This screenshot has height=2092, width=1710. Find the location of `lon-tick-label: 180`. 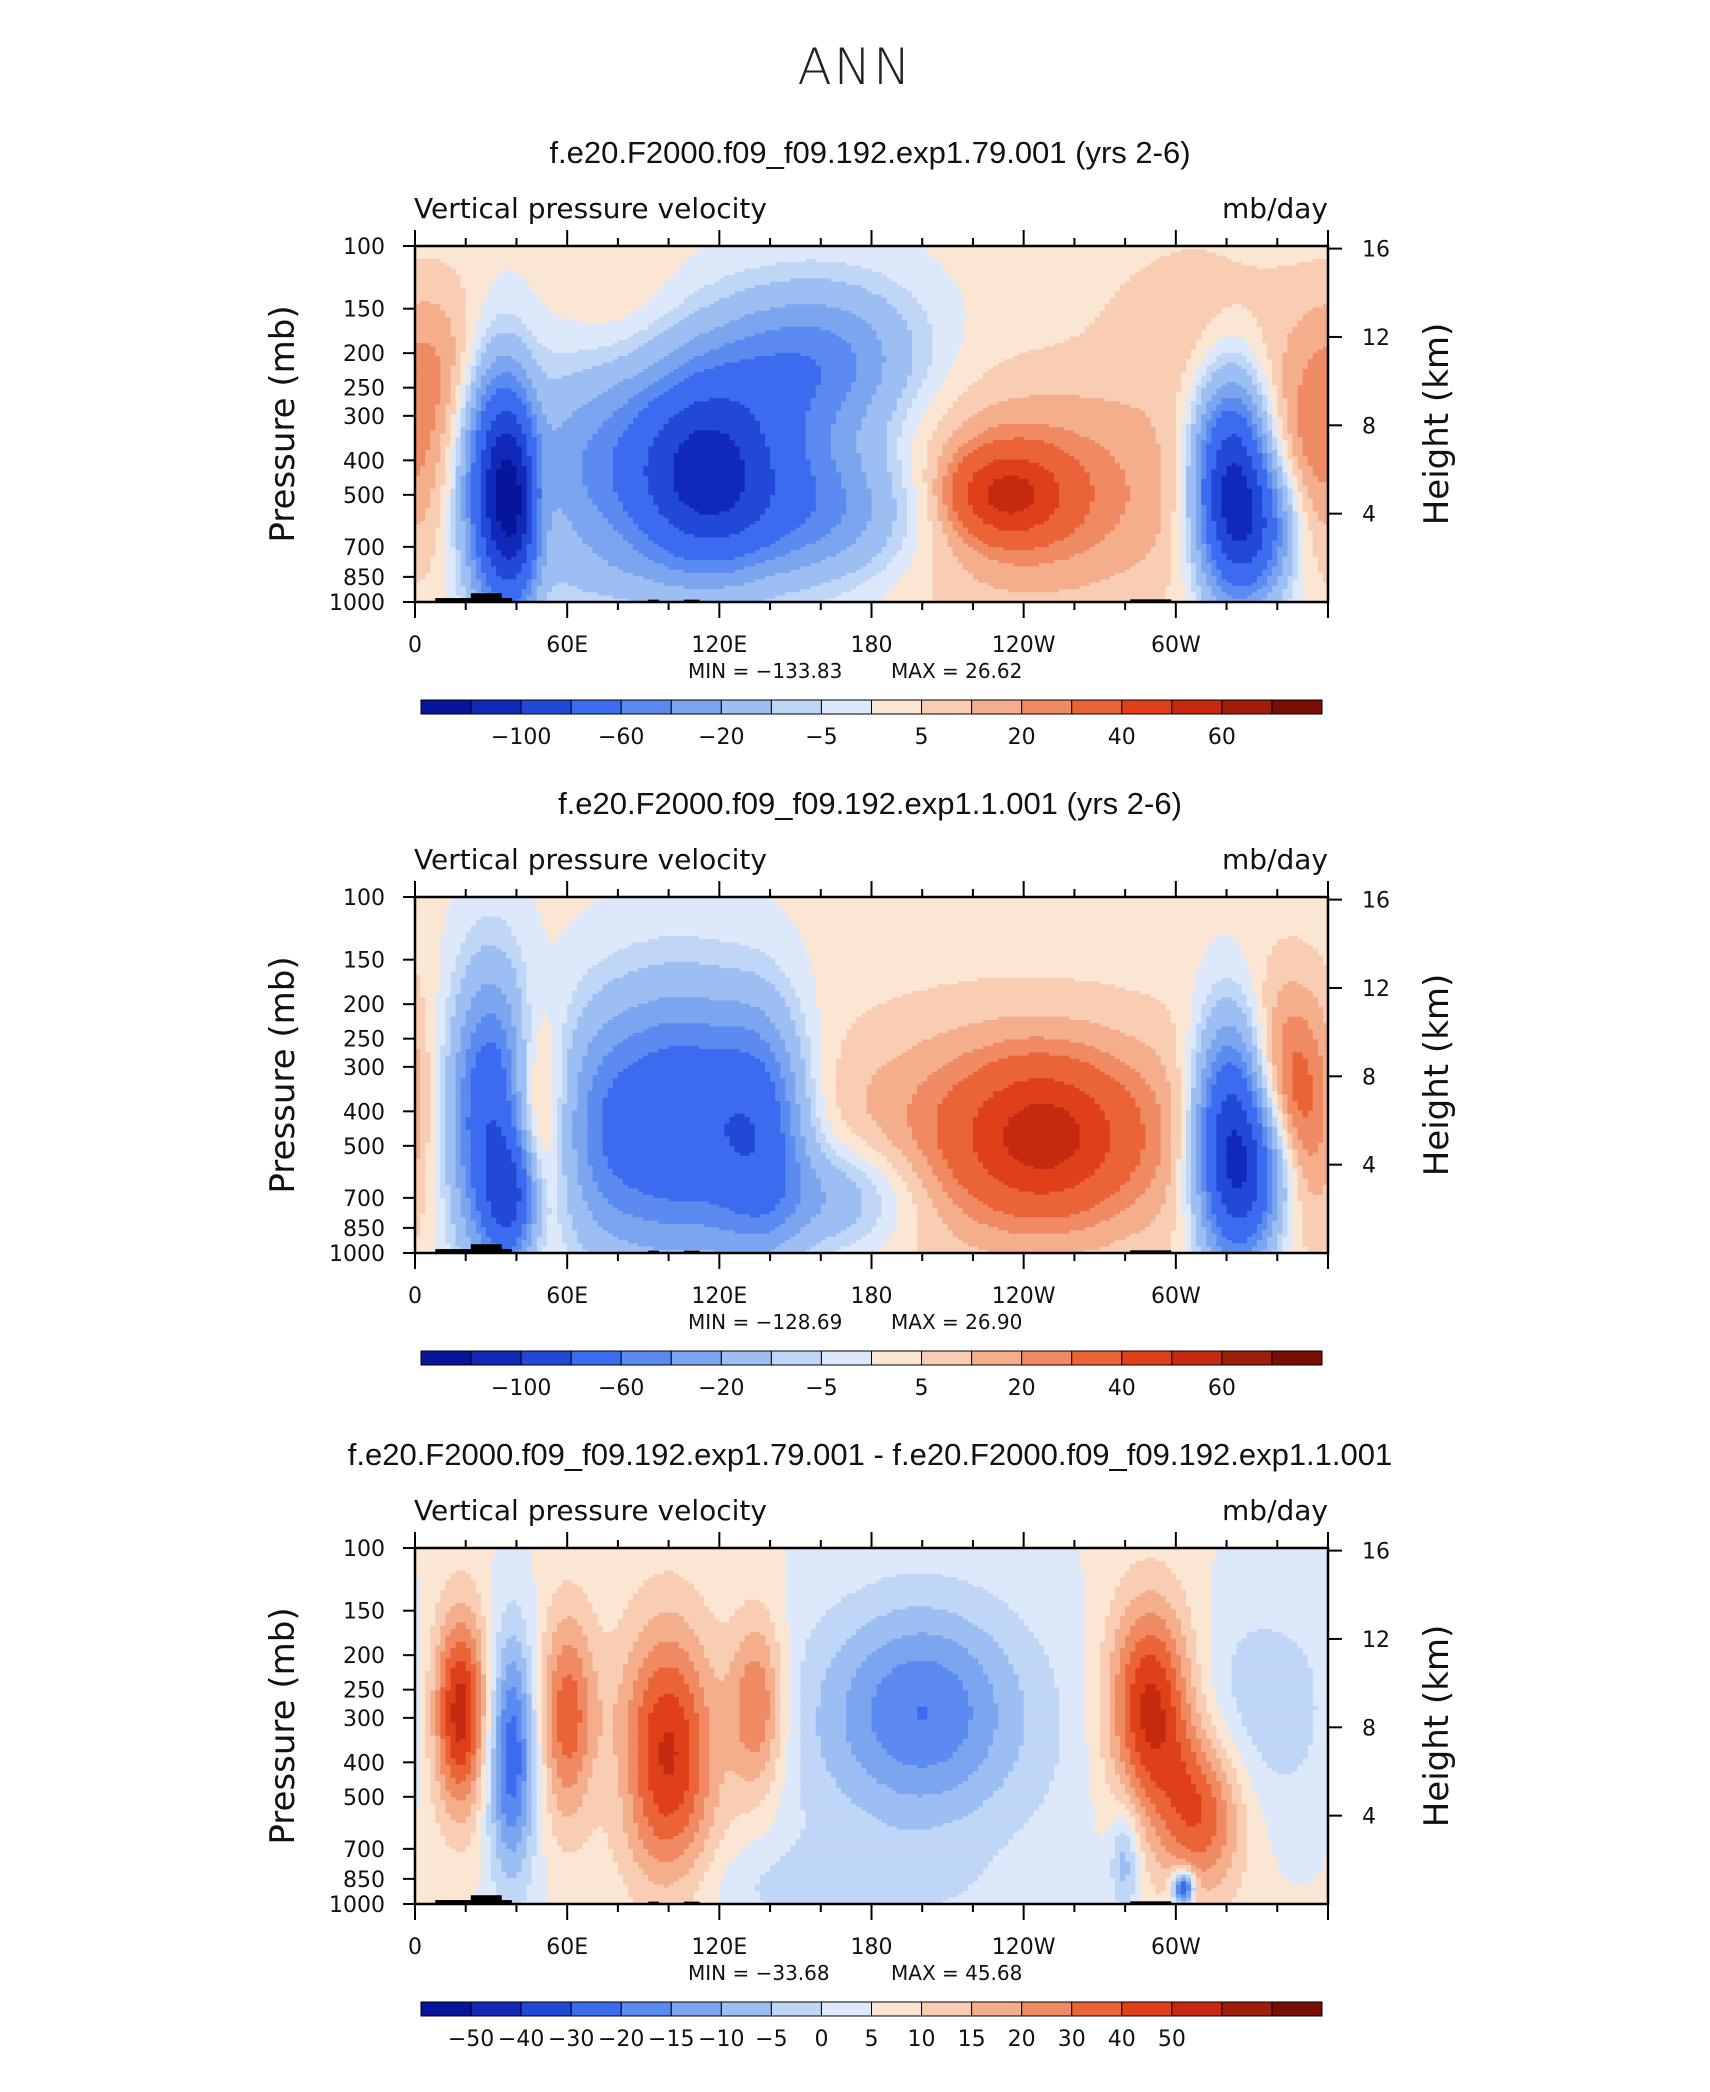

lon-tick-label: 180 is located at coordinates (872, 645).